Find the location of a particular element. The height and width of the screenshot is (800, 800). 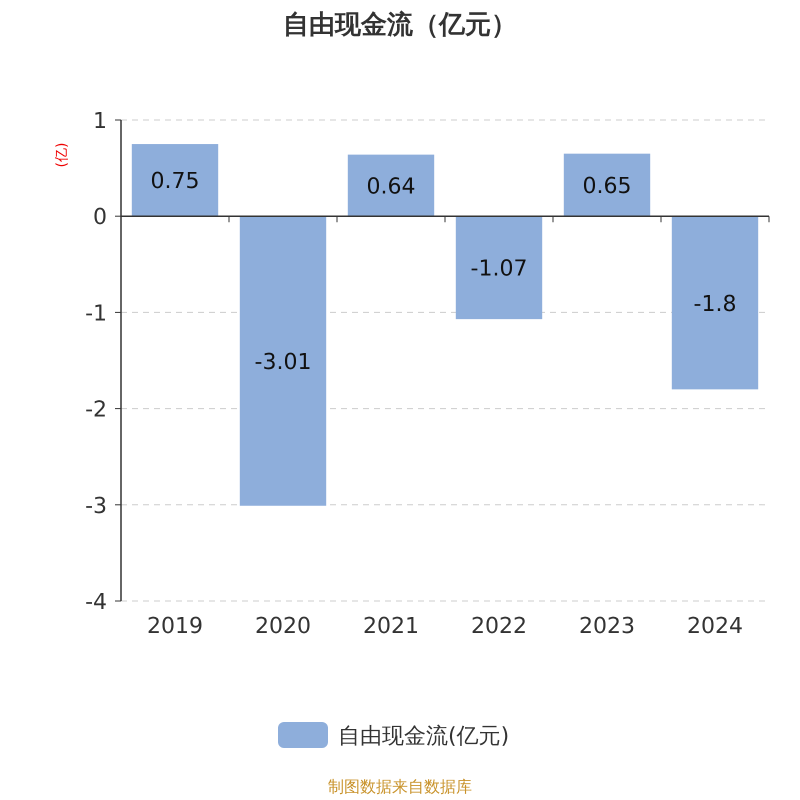

data-label: -1.8 is located at coordinates (715, 304).